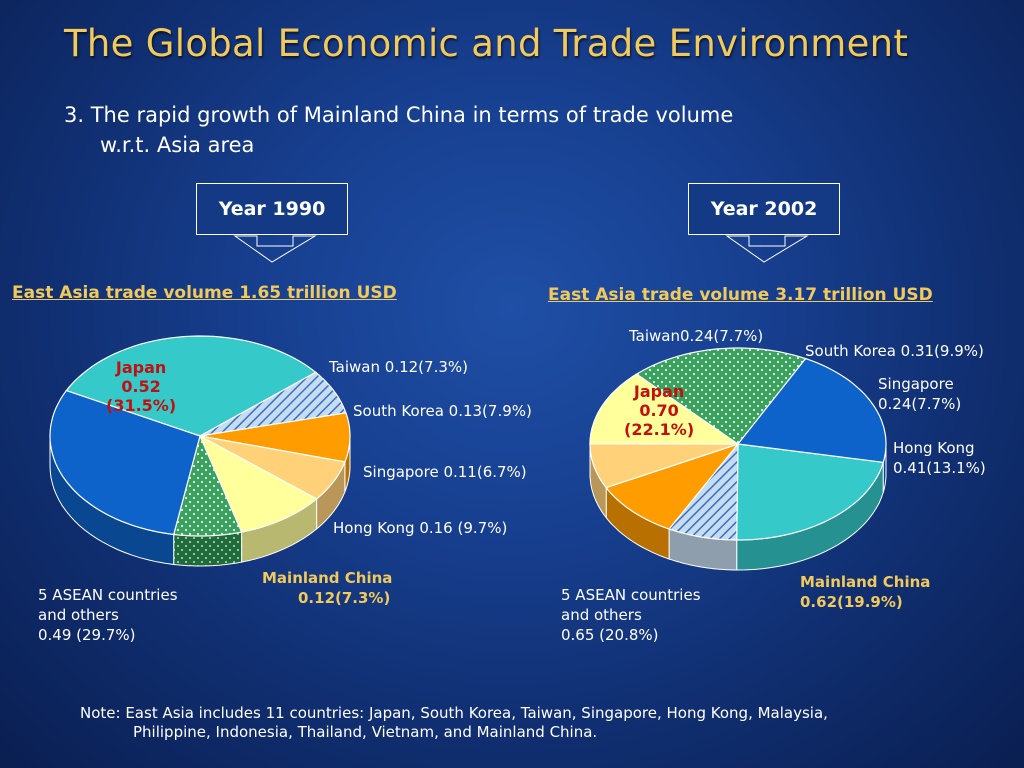 The image size is (1024, 768). Describe the element at coordinates (141, 386) in the screenshot. I see `label-1990-japan: Japan 0.52 (31.5%)` at that location.